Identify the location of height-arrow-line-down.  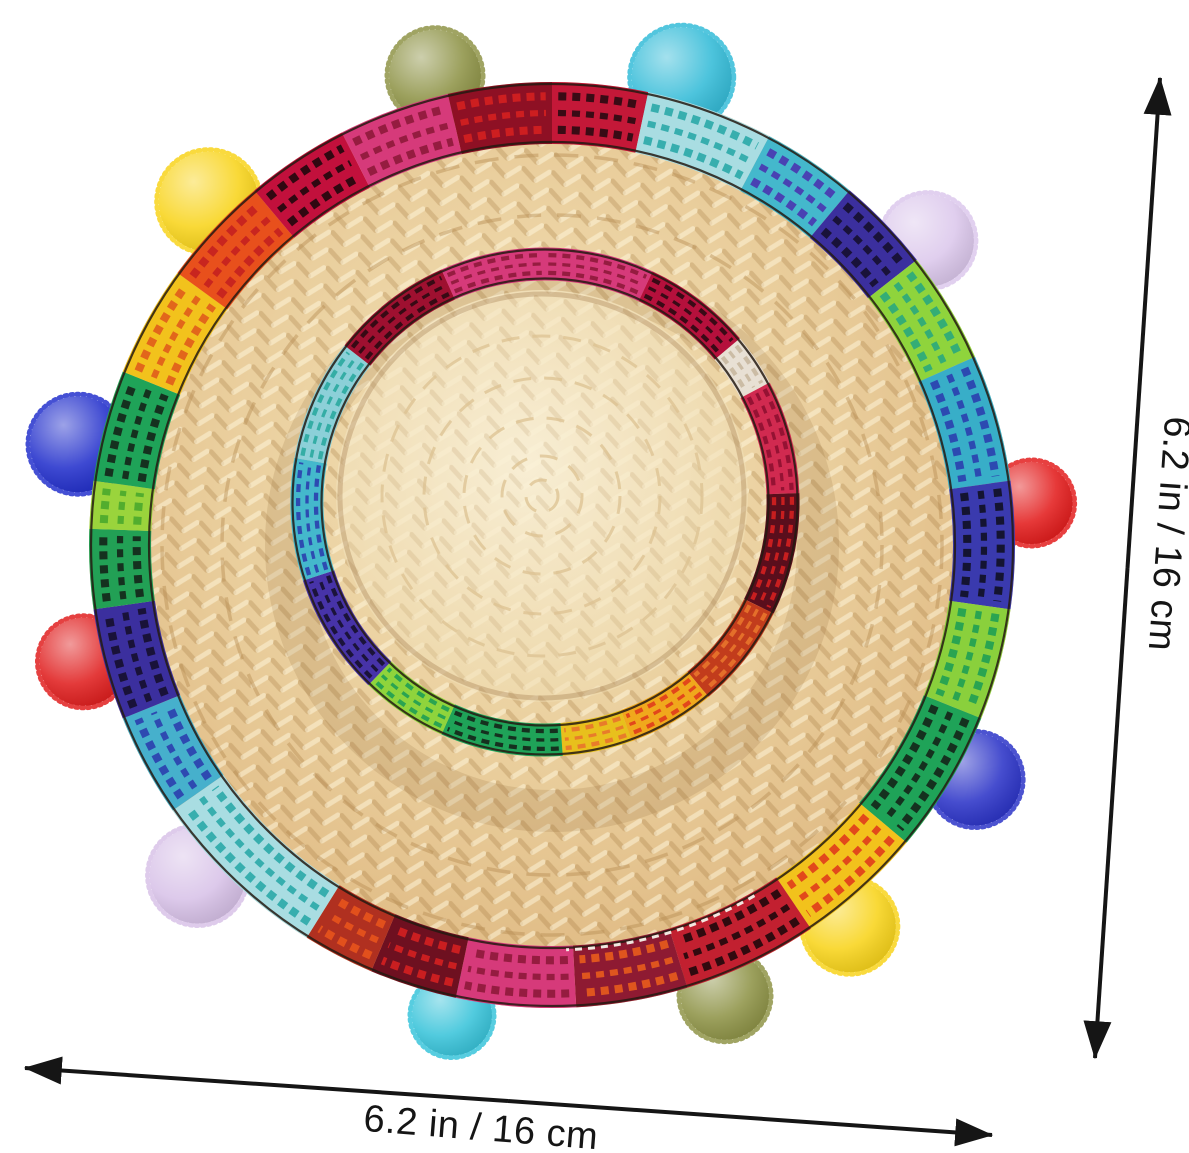
(1106, 813).